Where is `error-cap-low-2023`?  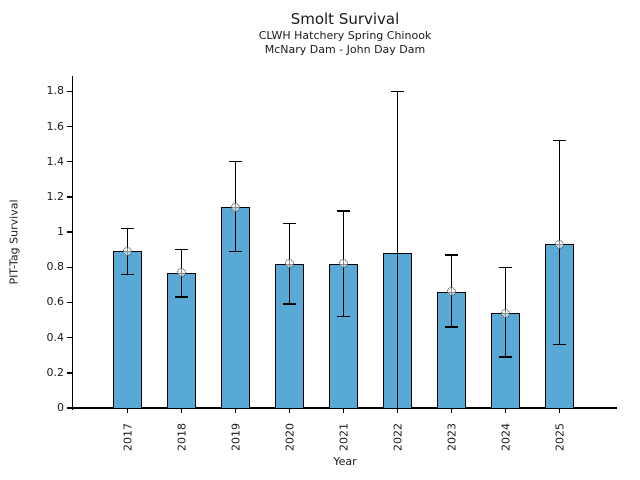 error-cap-low-2023 is located at coordinates (451, 327).